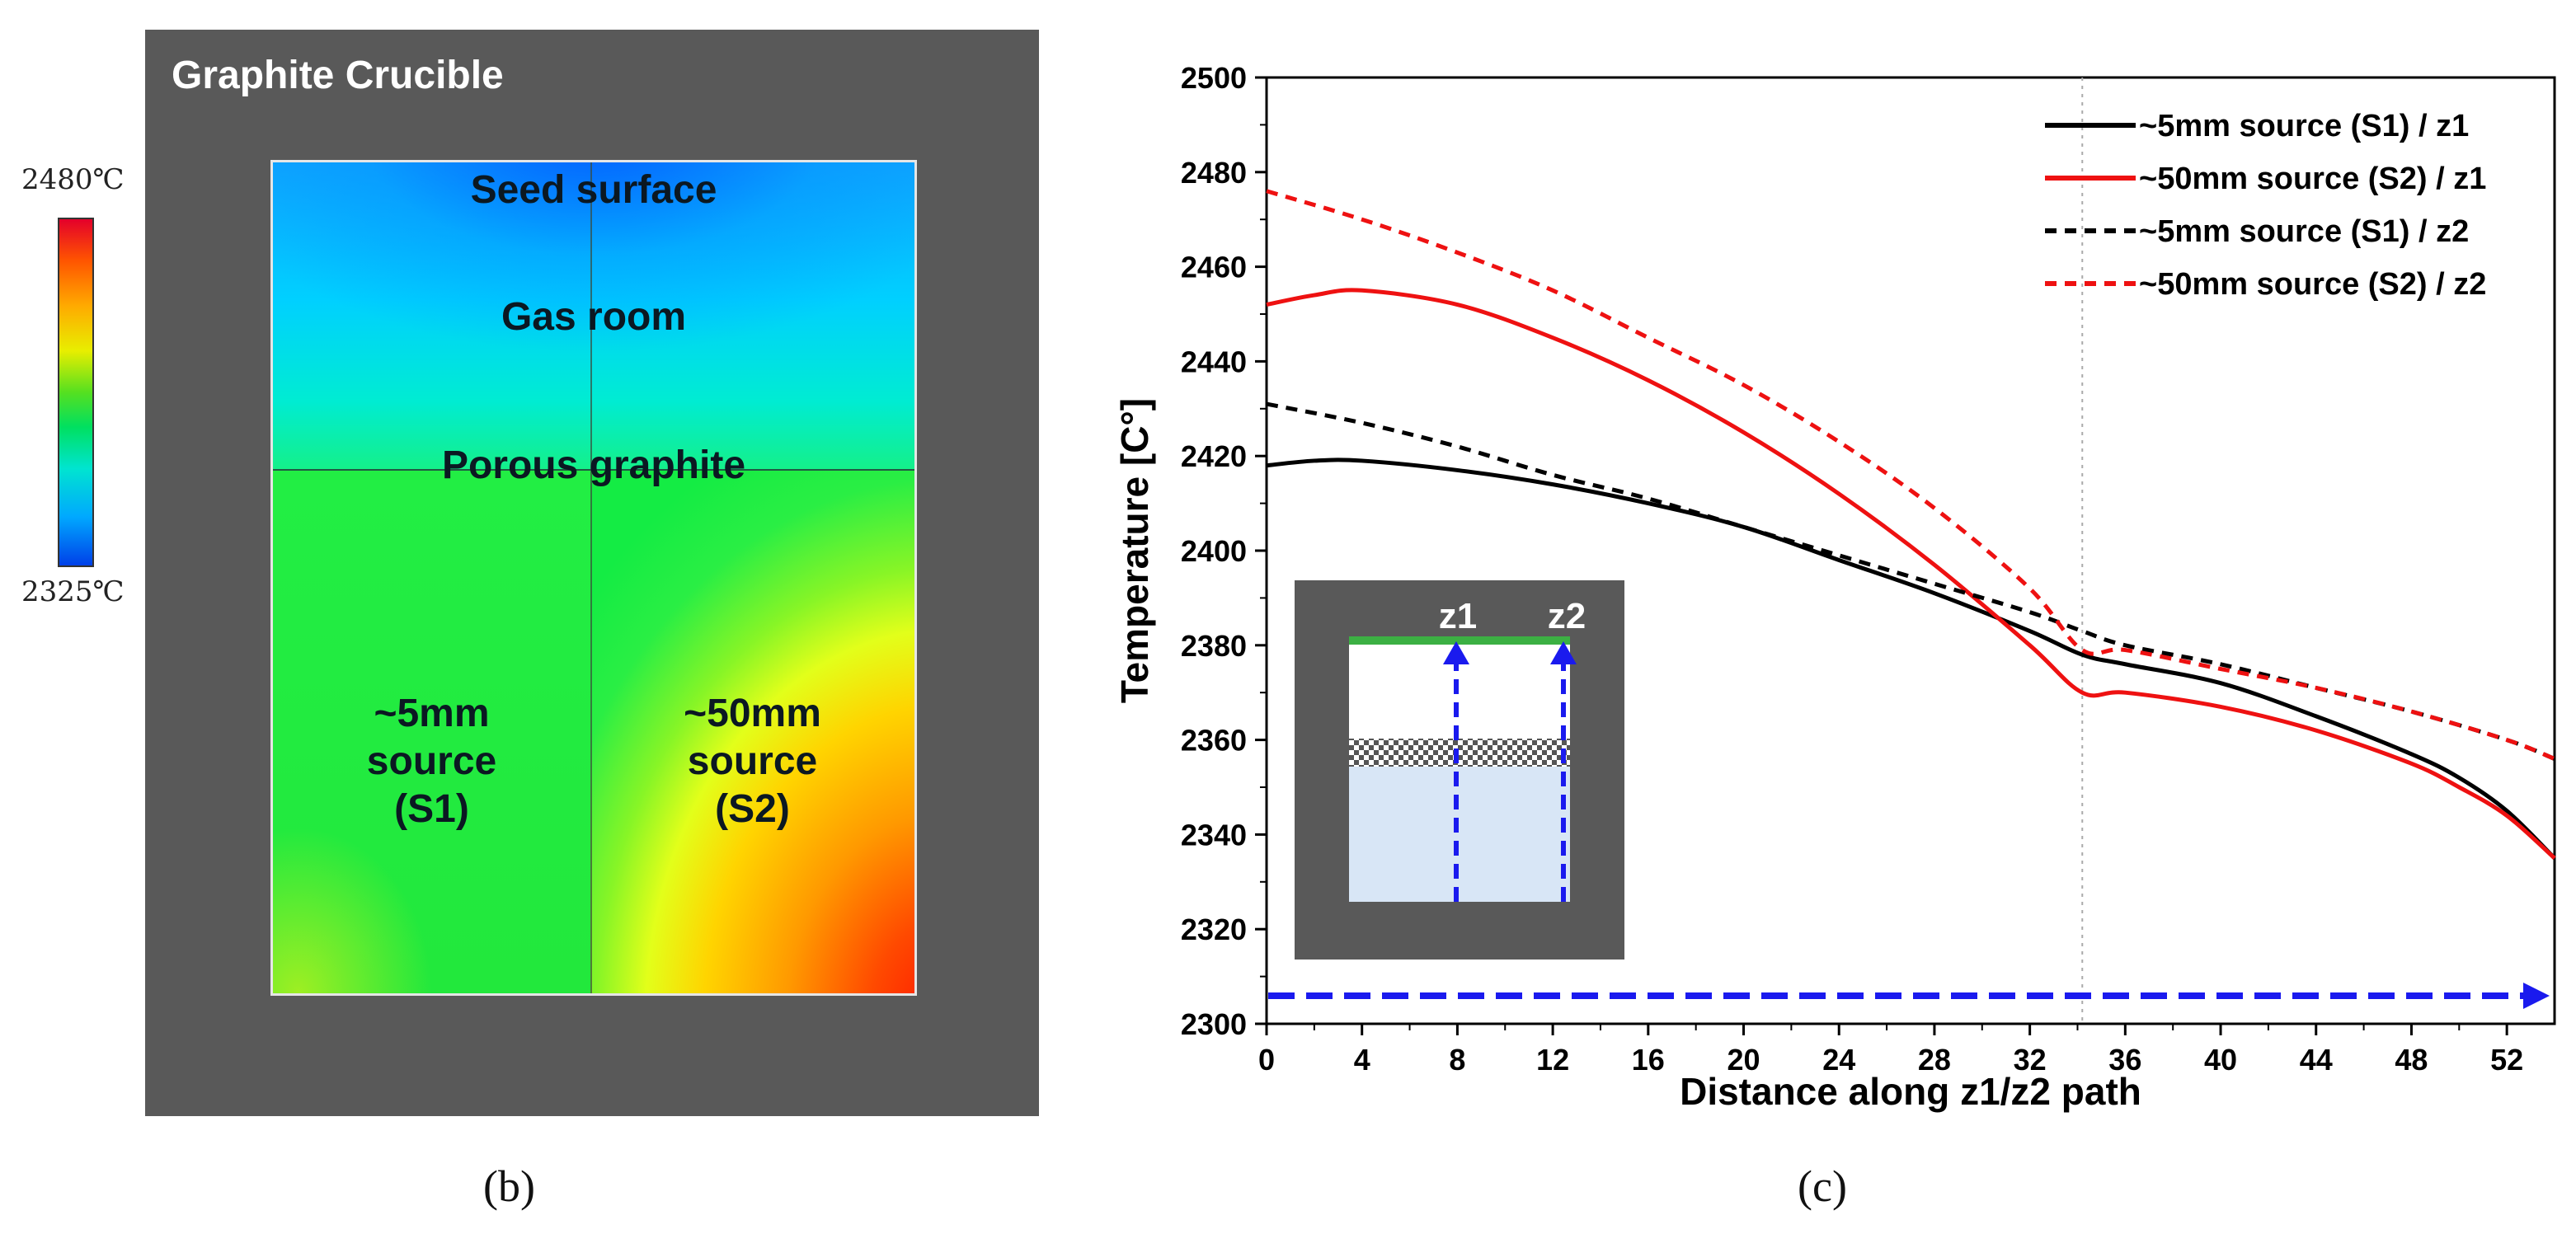 The image size is (2576, 1234). What do you see at coordinates (591, 577) in the screenshot?
I see `center-divider` at bounding box center [591, 577].